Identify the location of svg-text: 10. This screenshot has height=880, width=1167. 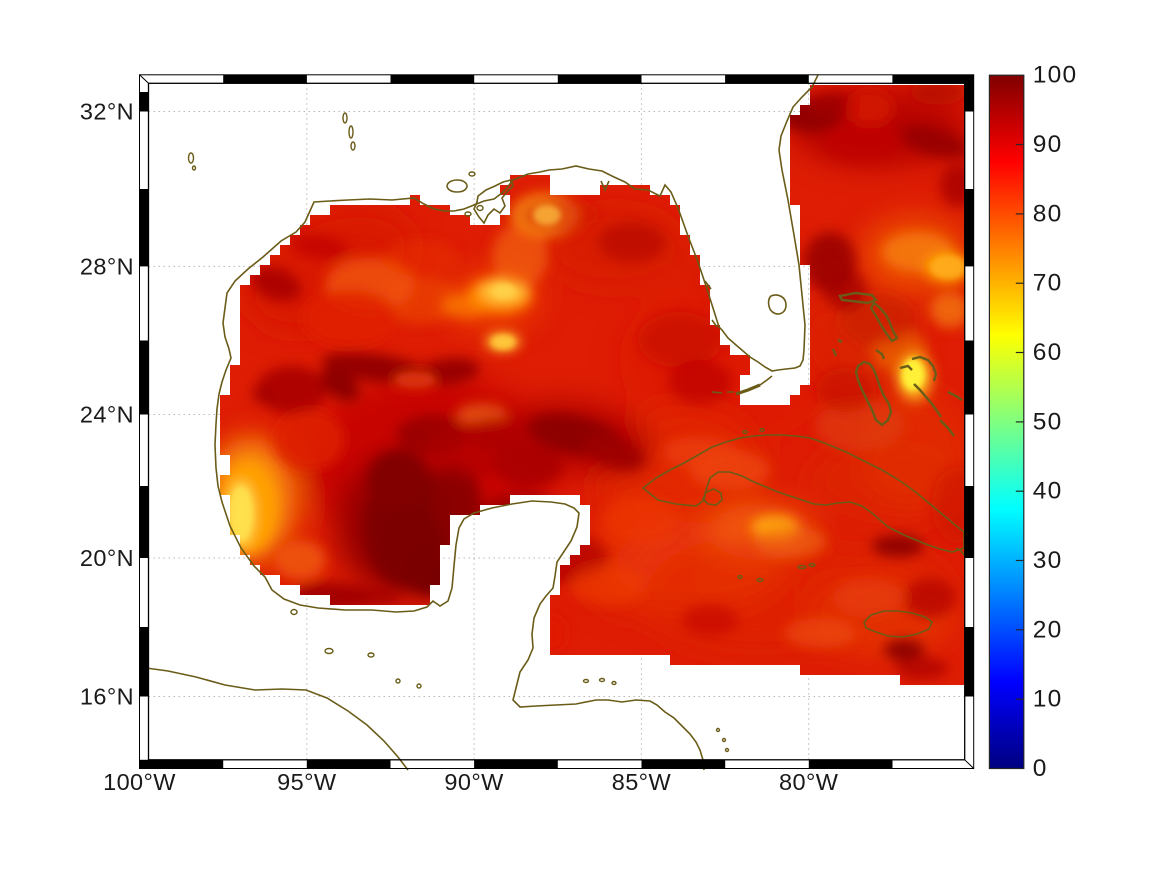
(1048, 699).